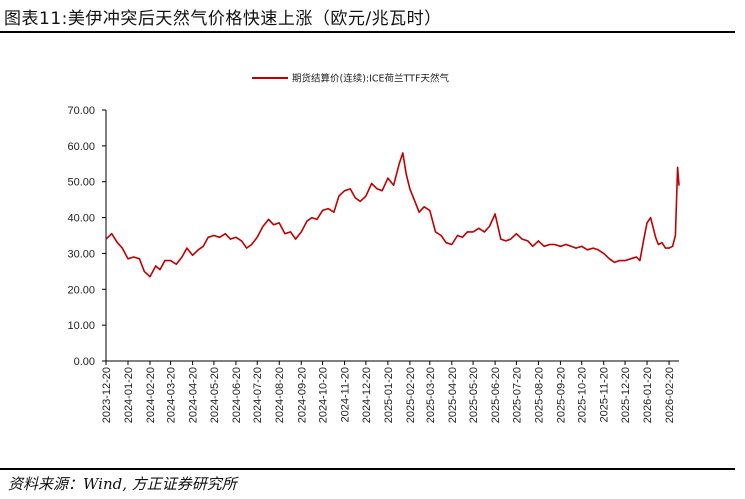 This screenshot has height=499, width=745. I want to click on chart-title: 图表11:美伊冲突后天然气价格快速上涨（欧元/兆瓦时）, so click(223, 19).